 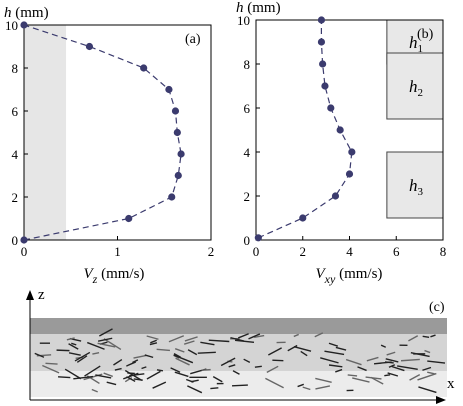 I want to click on panel-label: (a), so click(x=193, y=39).